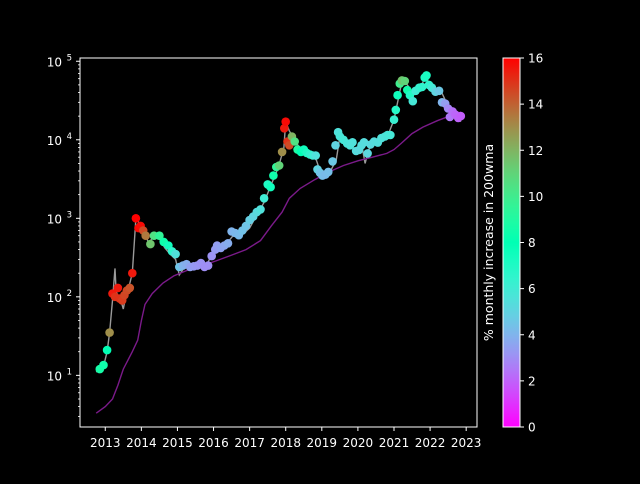 Image resolution: width=640 pixels, height=484 pixels. I want to click on colorbar-tick-label: 0, so click(532, 428).